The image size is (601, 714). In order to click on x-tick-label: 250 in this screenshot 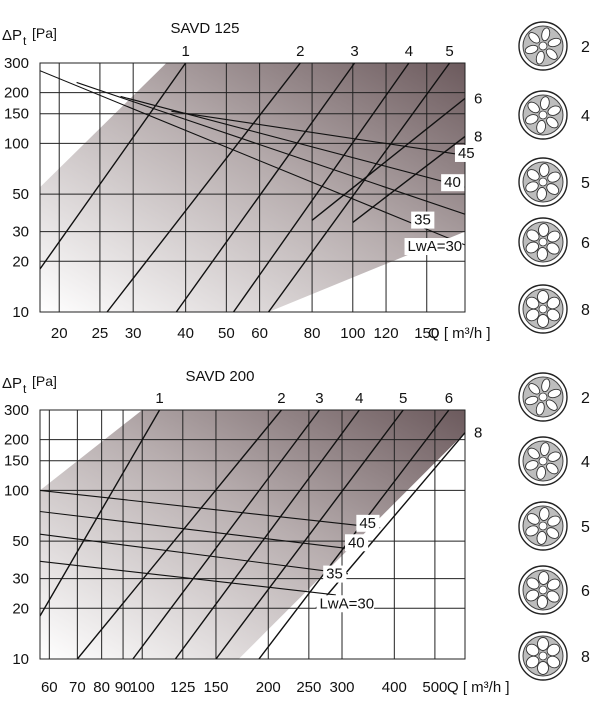, I will do `click(308, 687)`.